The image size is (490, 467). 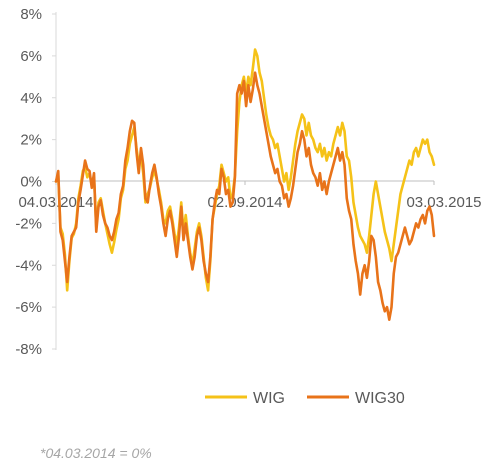 What do you see at coordinates (244, 202) in the screenshot?
I see `x-tick-label: 02.09.2014` at bounding box center [244, 202].